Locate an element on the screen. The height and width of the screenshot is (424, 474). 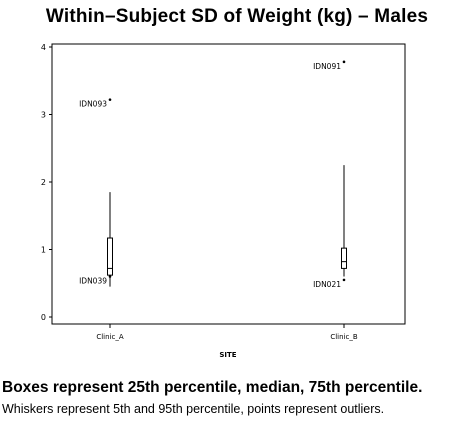
y-tick-label: 0 is located at coordinates (43, 317).